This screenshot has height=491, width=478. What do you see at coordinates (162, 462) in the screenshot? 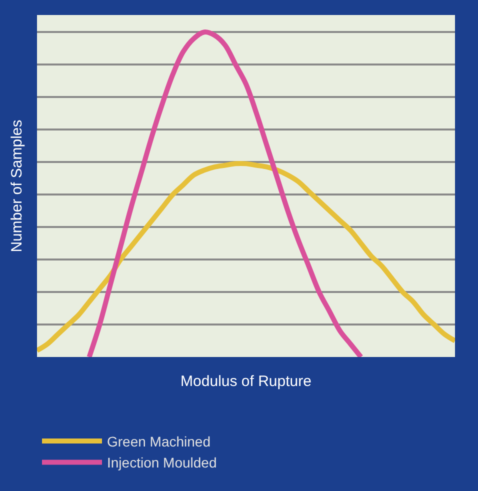
I see `legend-label: Injection Moulded` at bounding box center [162, 462].